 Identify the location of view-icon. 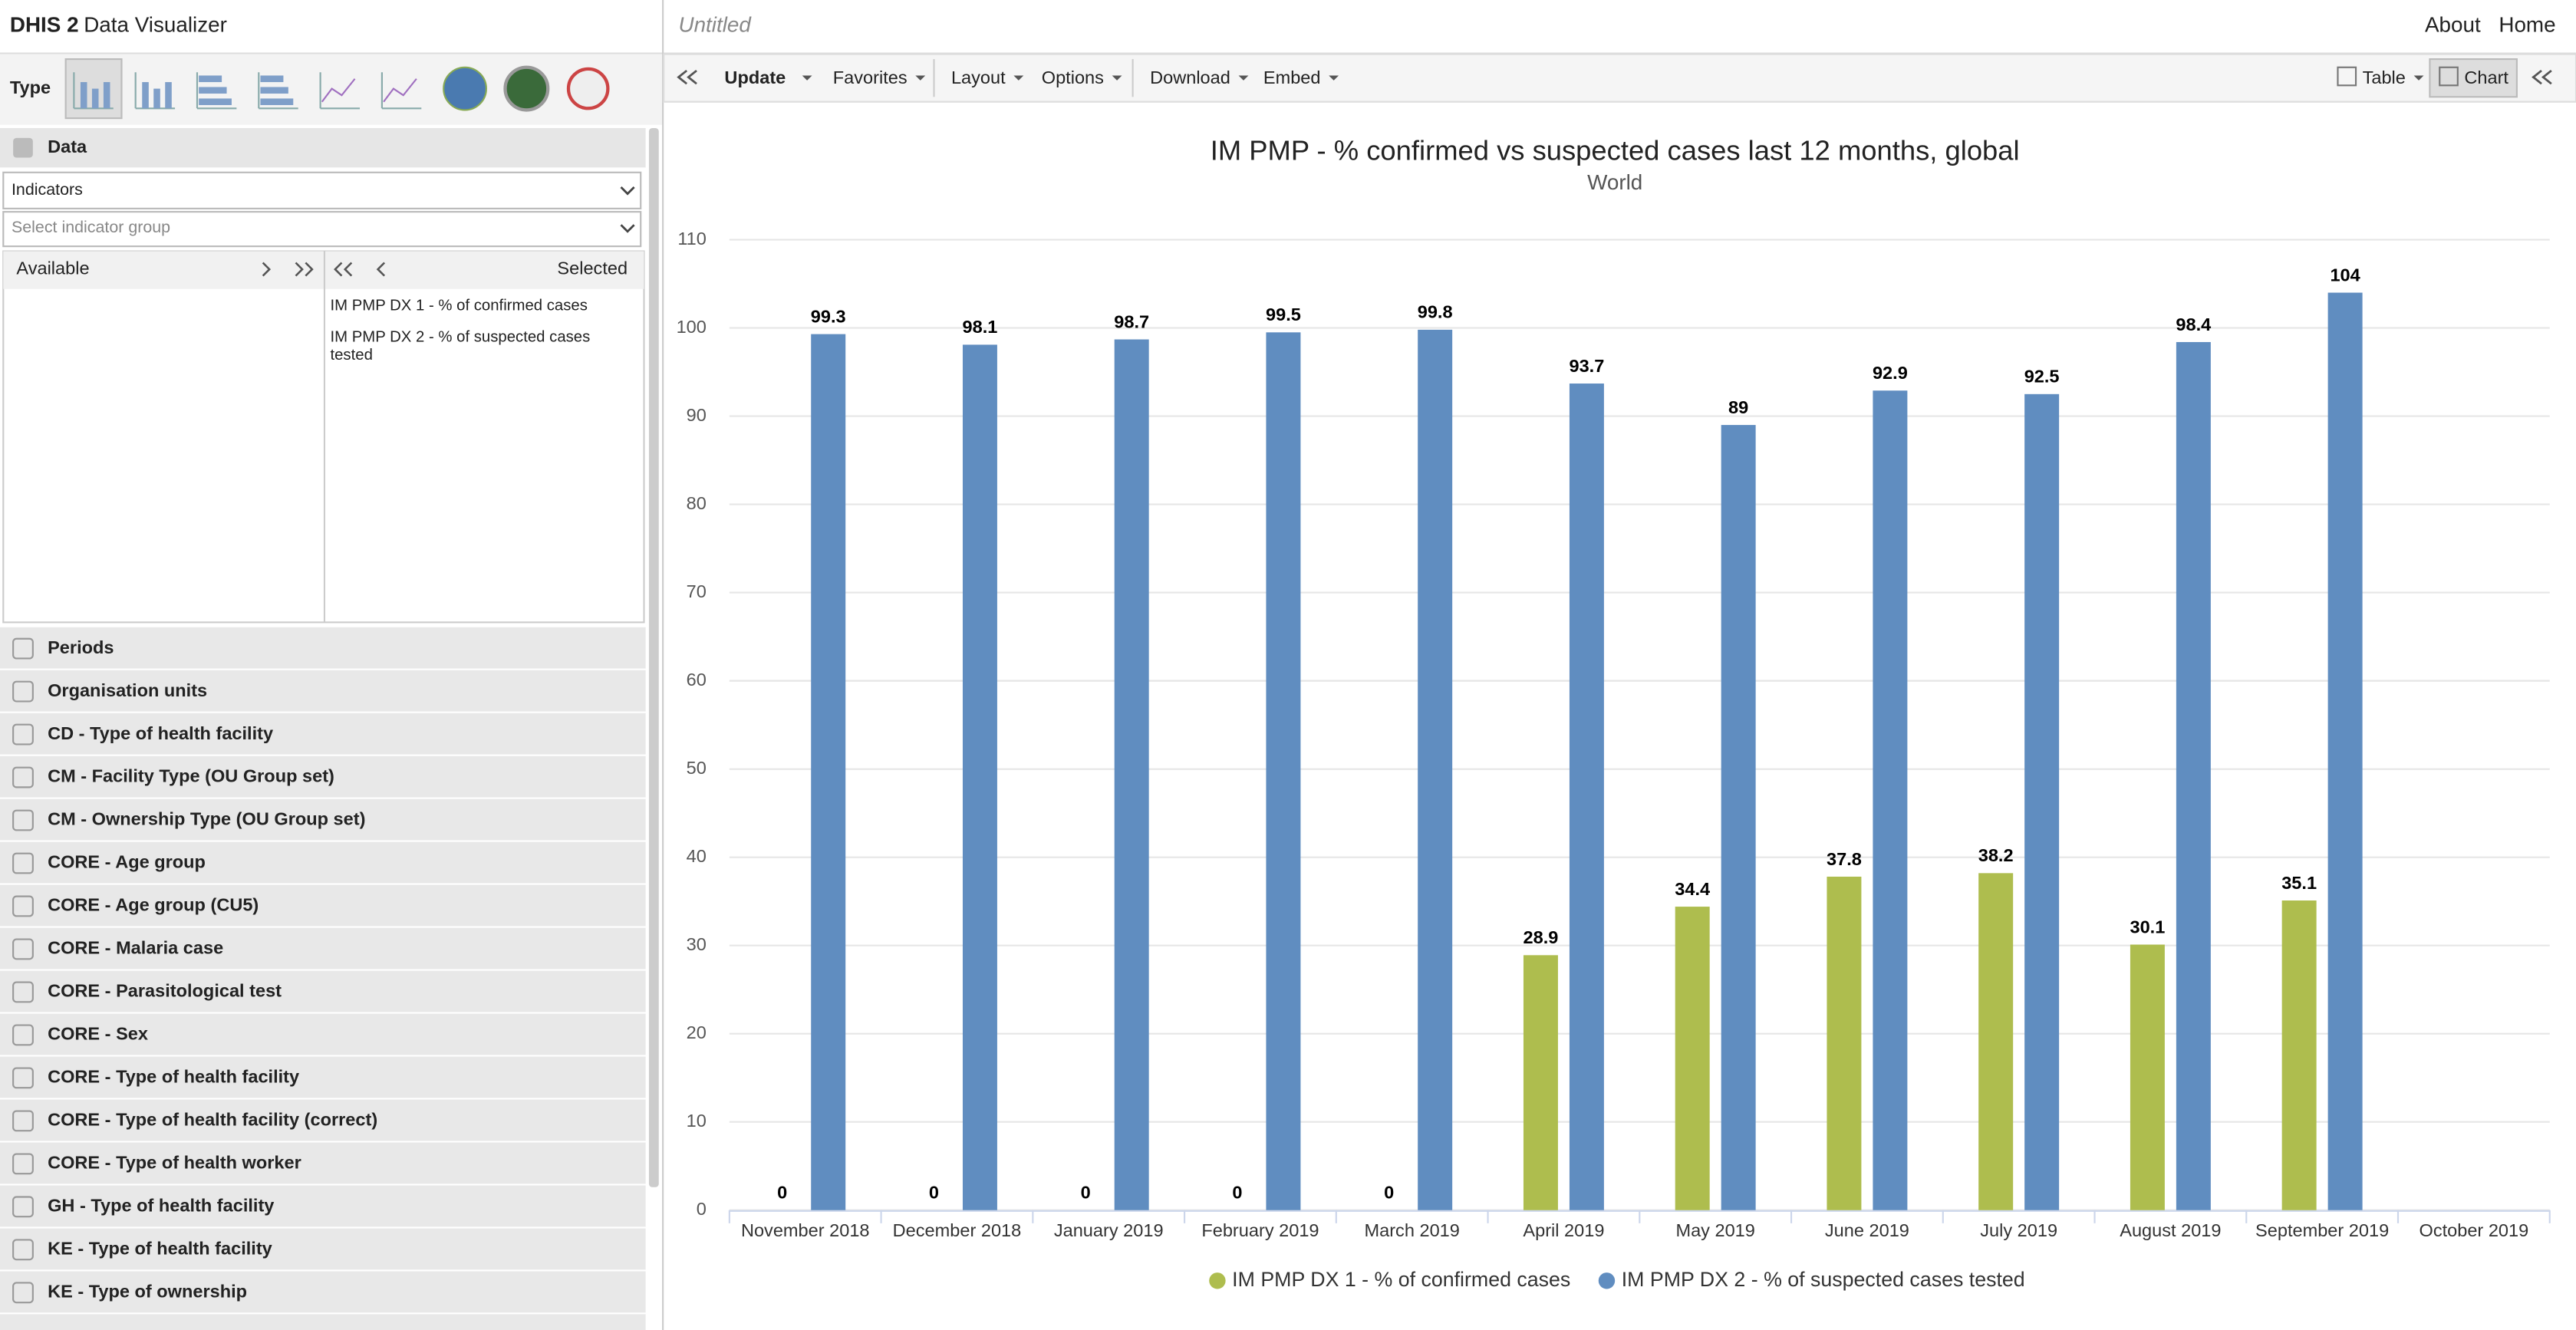
(2347, 76).